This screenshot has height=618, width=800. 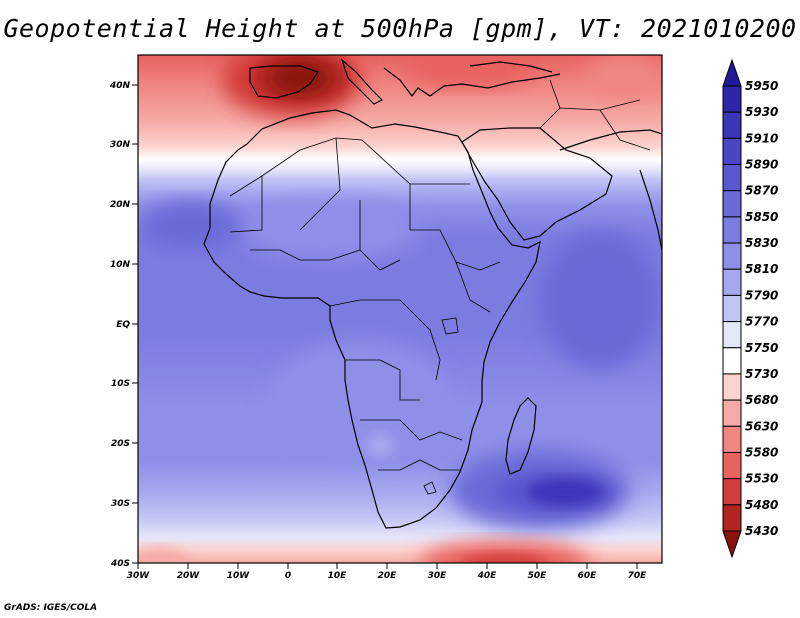 I want to click on colorbar-label: 5890, so click(x=761, y=165).